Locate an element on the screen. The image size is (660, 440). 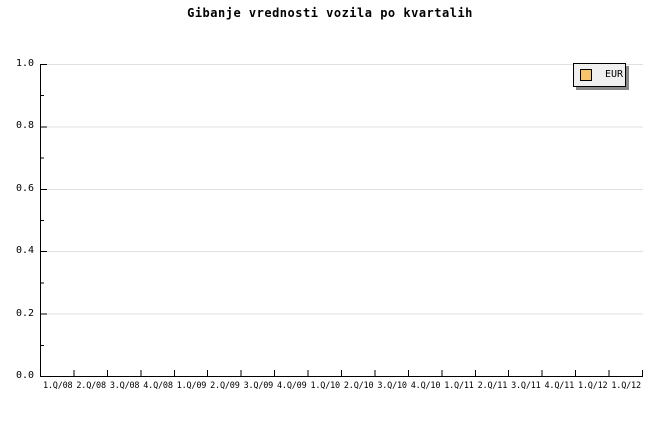
y-axis-label: 0.4 is located at coordinates (24, 251).